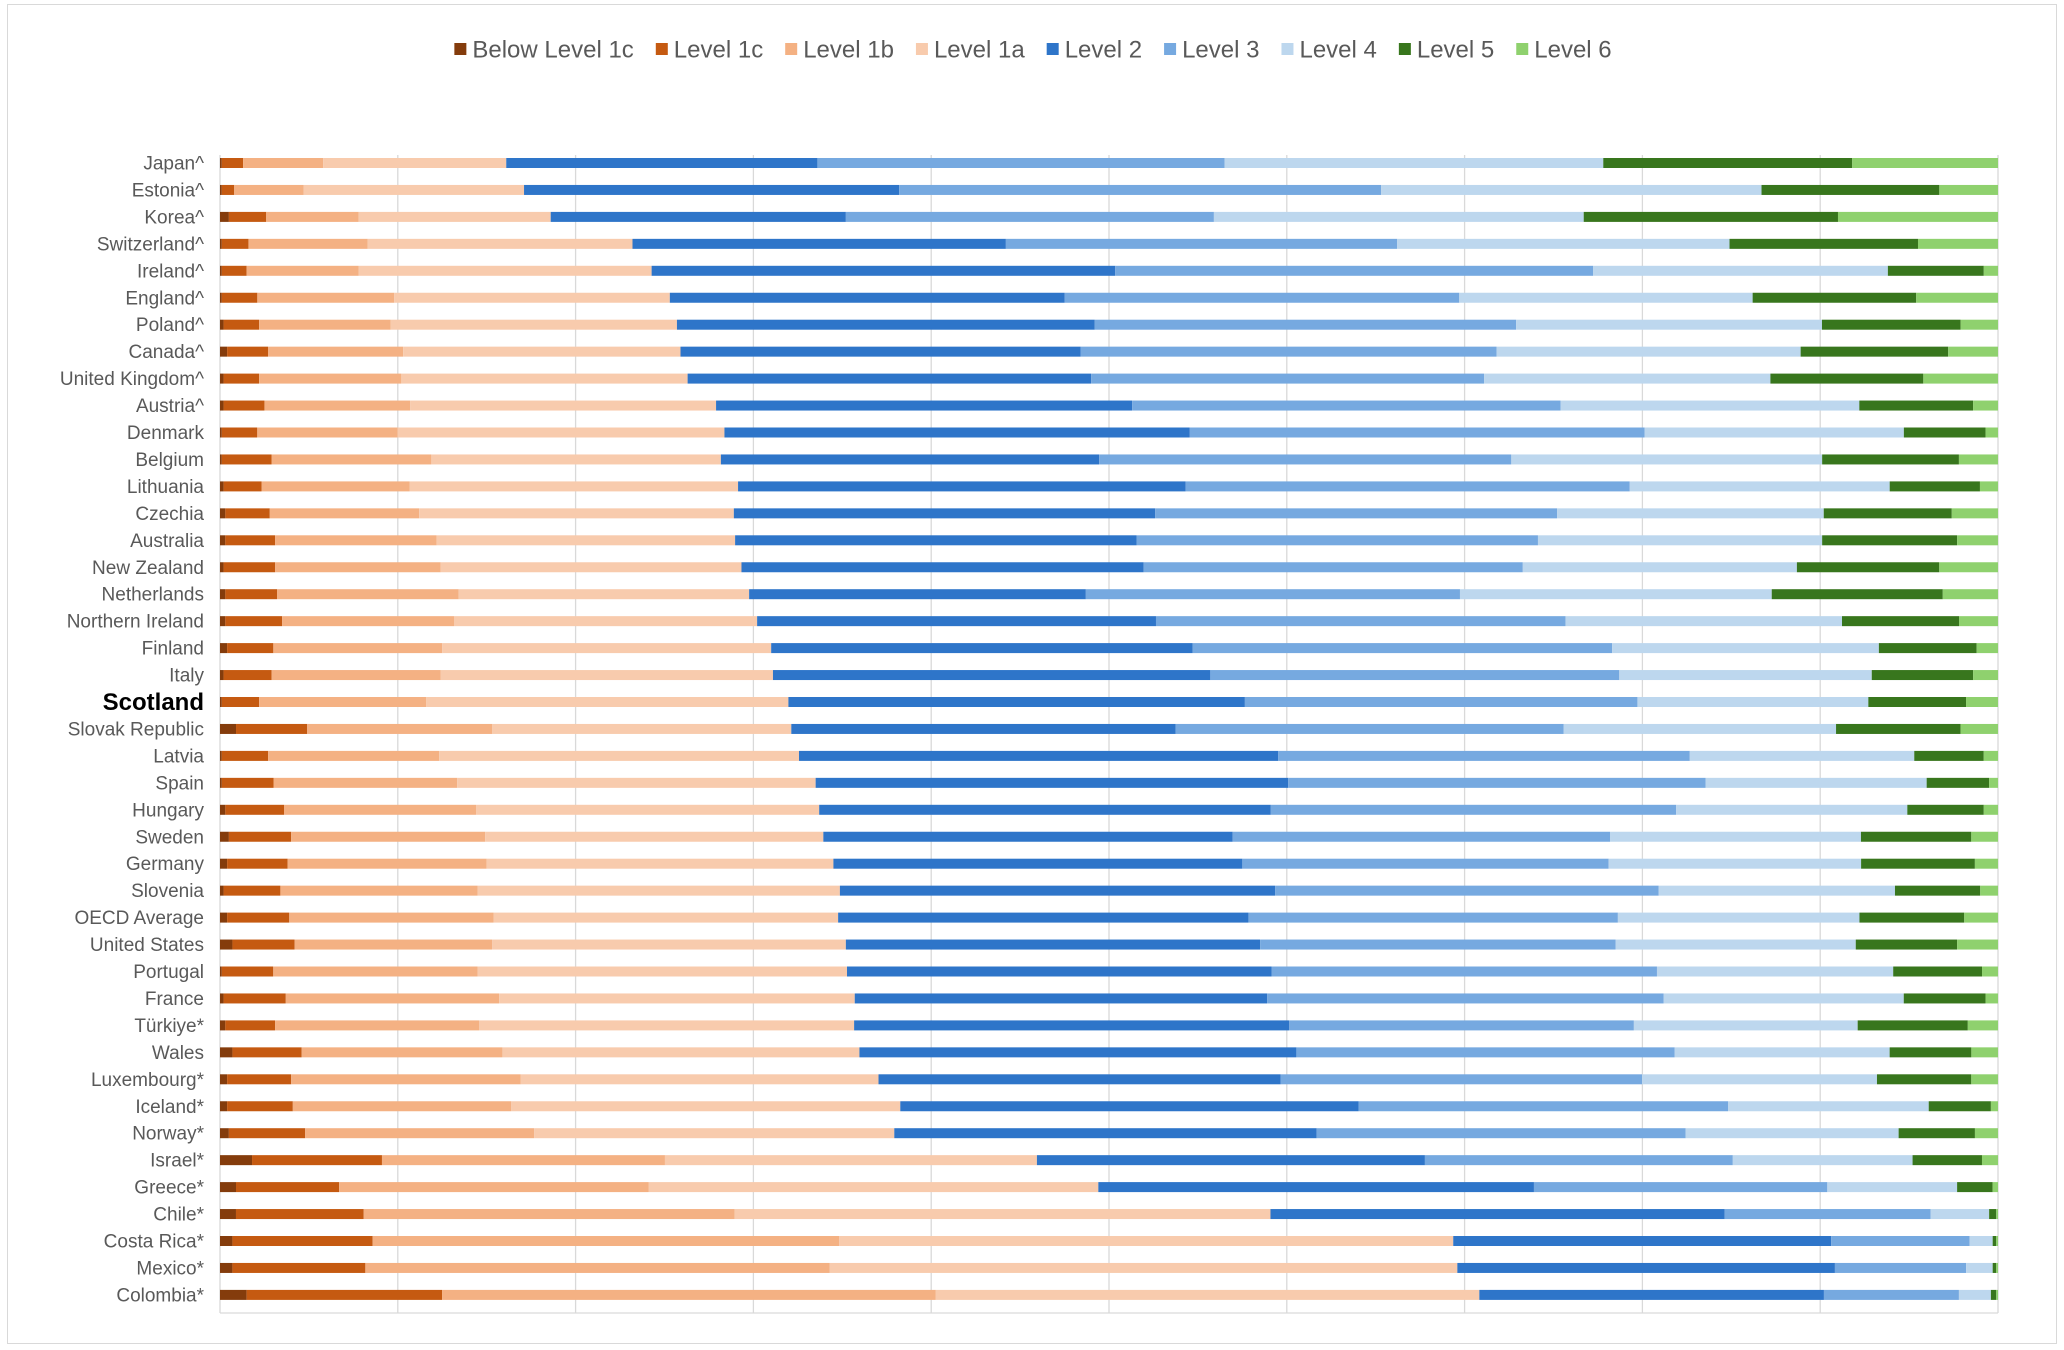  I want to click on bar-lithuania-level-1b, so click(335, 486).